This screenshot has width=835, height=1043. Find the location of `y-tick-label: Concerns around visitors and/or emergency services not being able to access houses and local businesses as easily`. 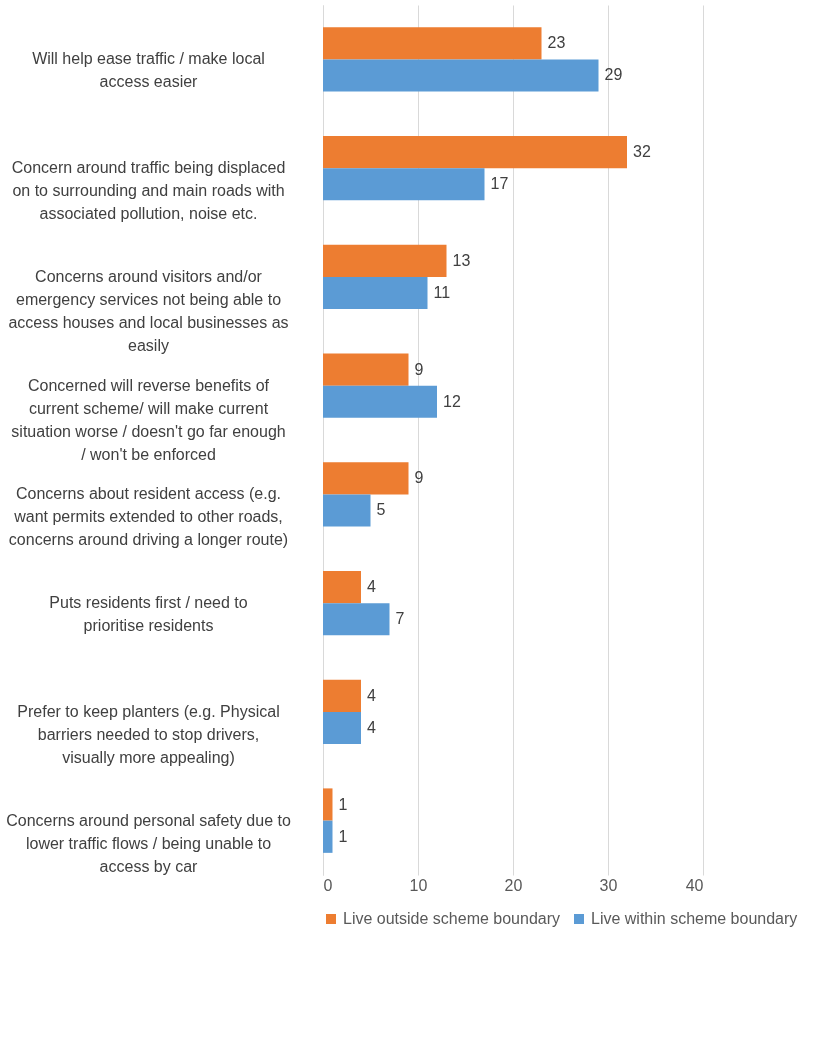

y-tick-label: Concerns around visitors and/or emergency services not being able to access houses and local businesses as easily is located at coordinates (148, 310).